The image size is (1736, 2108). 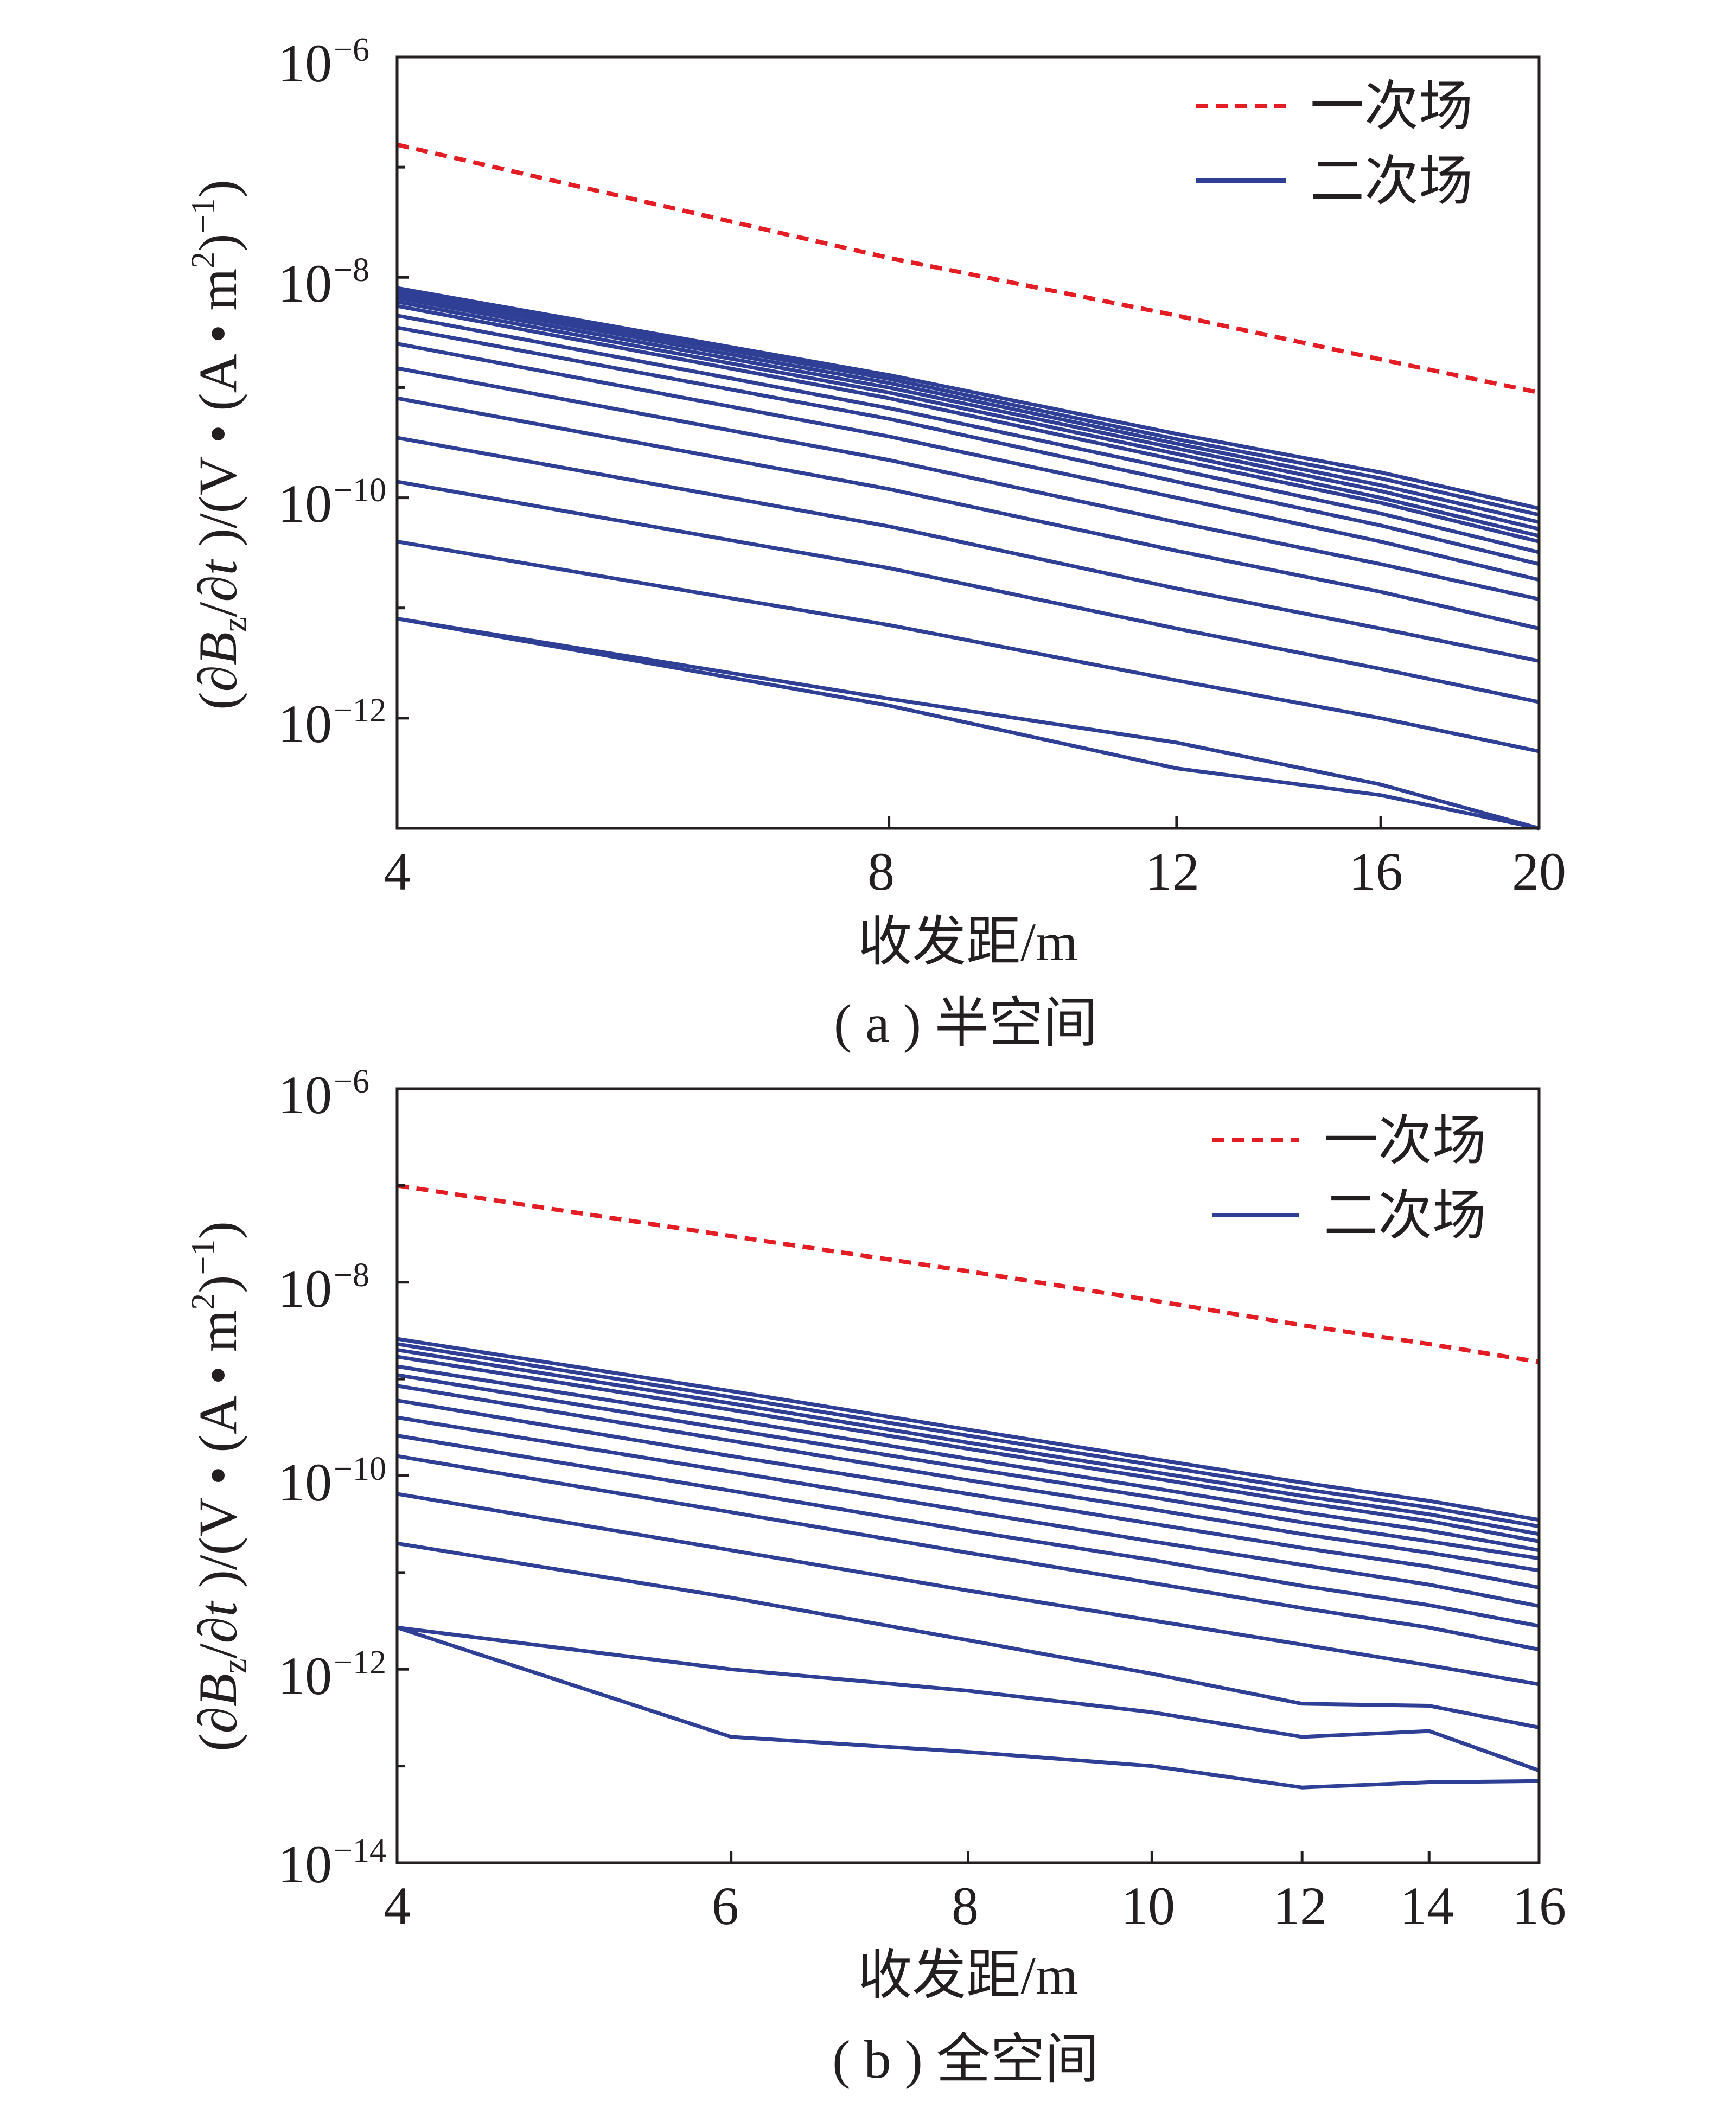 What do you see at coordinates (965, 2059) in the screenshot?
I see `panel-caption: ( b ) 全空间` at bounding box center [965, 2059].